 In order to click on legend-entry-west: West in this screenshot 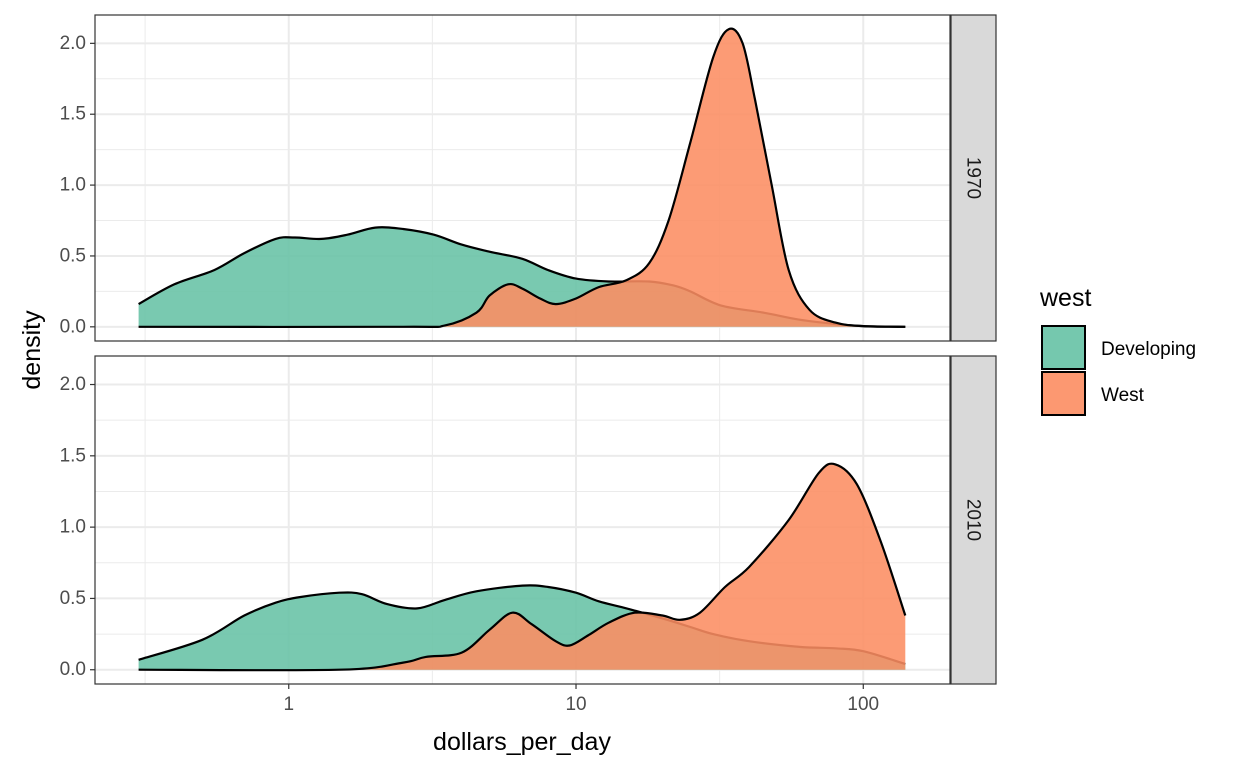, I will do `click(1093, 393)`.